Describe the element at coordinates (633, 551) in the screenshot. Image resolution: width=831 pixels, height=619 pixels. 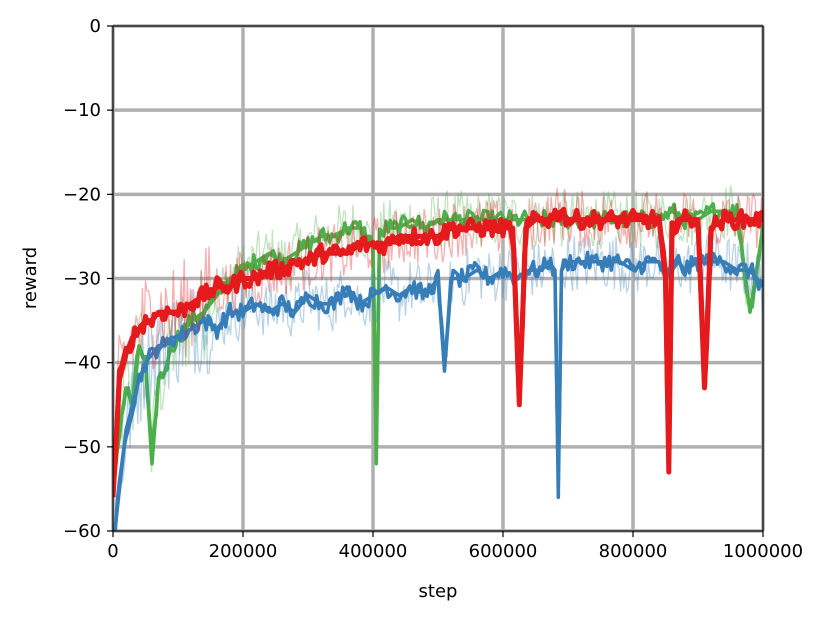
I see `x-tick-label: 800000` at that location.